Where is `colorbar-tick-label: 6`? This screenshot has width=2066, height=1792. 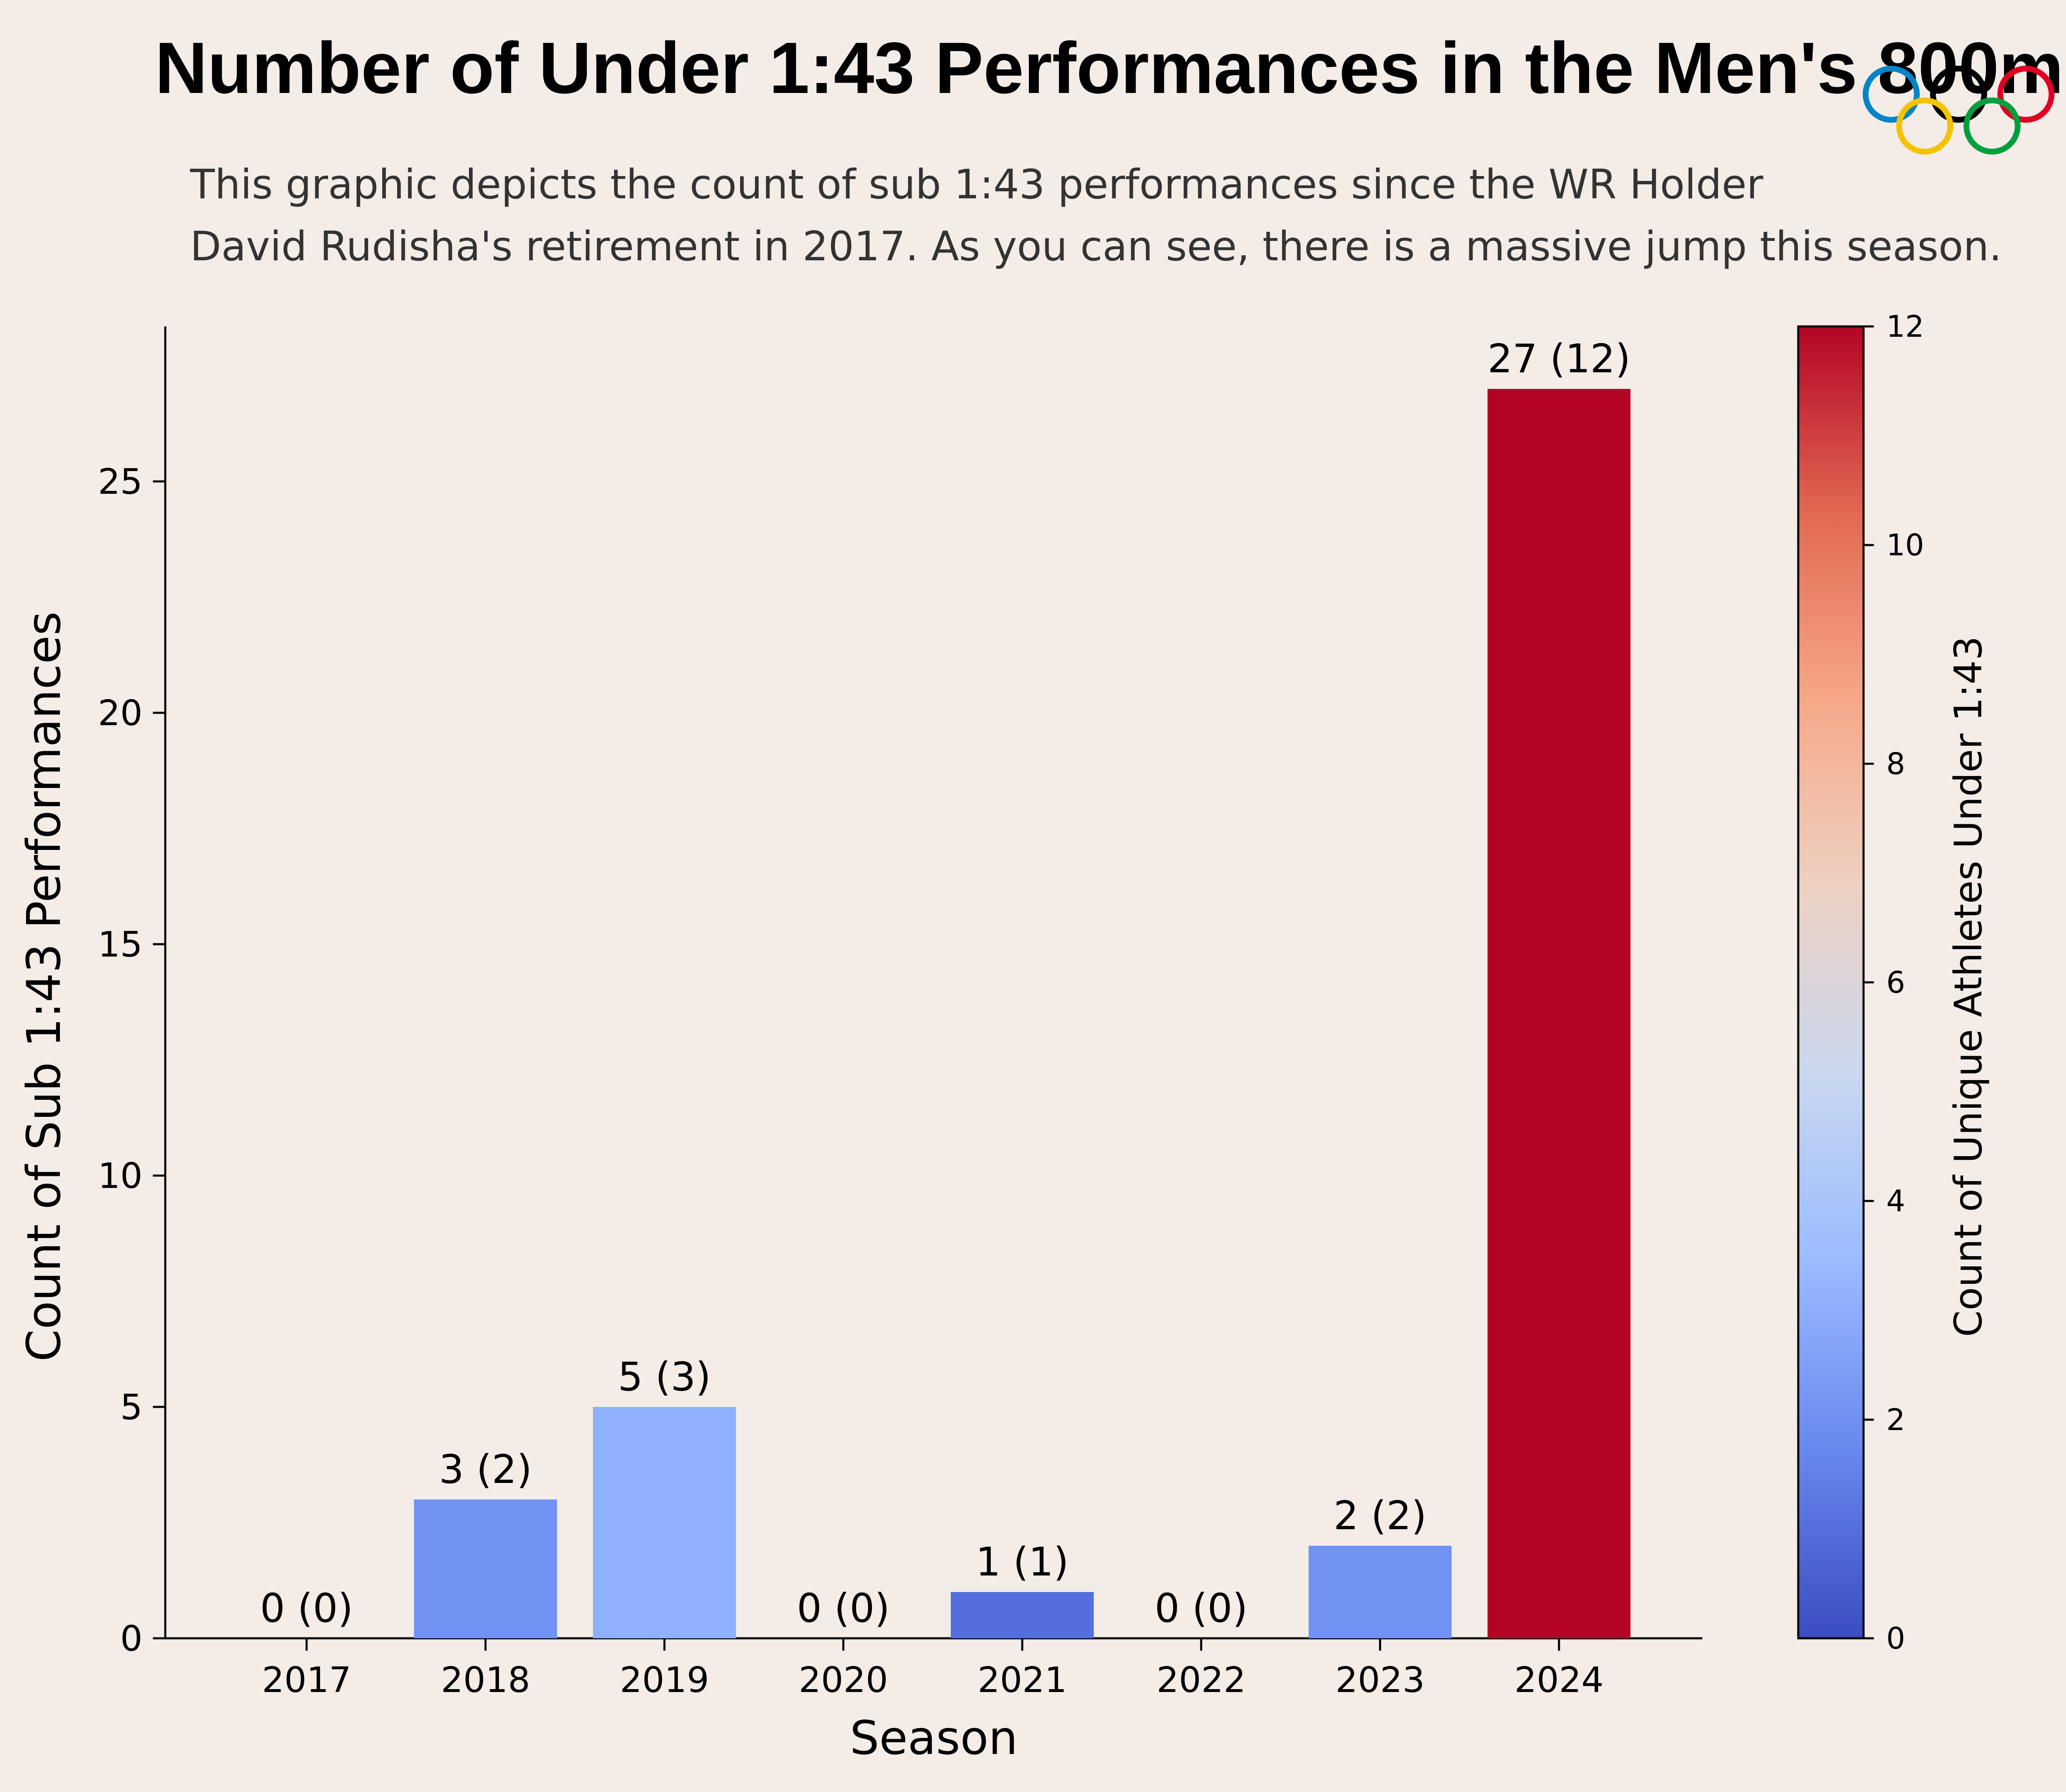 colorbar-tick-label: 6 is located at coordinates (1895, 982).